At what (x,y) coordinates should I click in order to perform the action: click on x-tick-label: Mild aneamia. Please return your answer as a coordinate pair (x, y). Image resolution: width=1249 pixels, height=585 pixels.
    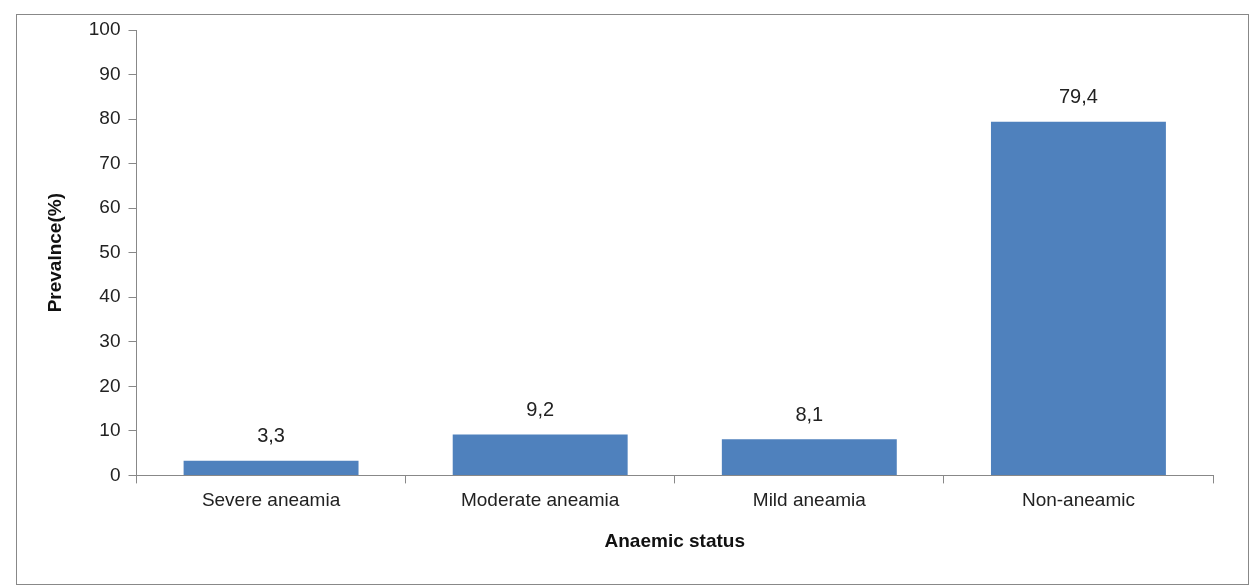
    Looking at the image, I should click on (809, 500).